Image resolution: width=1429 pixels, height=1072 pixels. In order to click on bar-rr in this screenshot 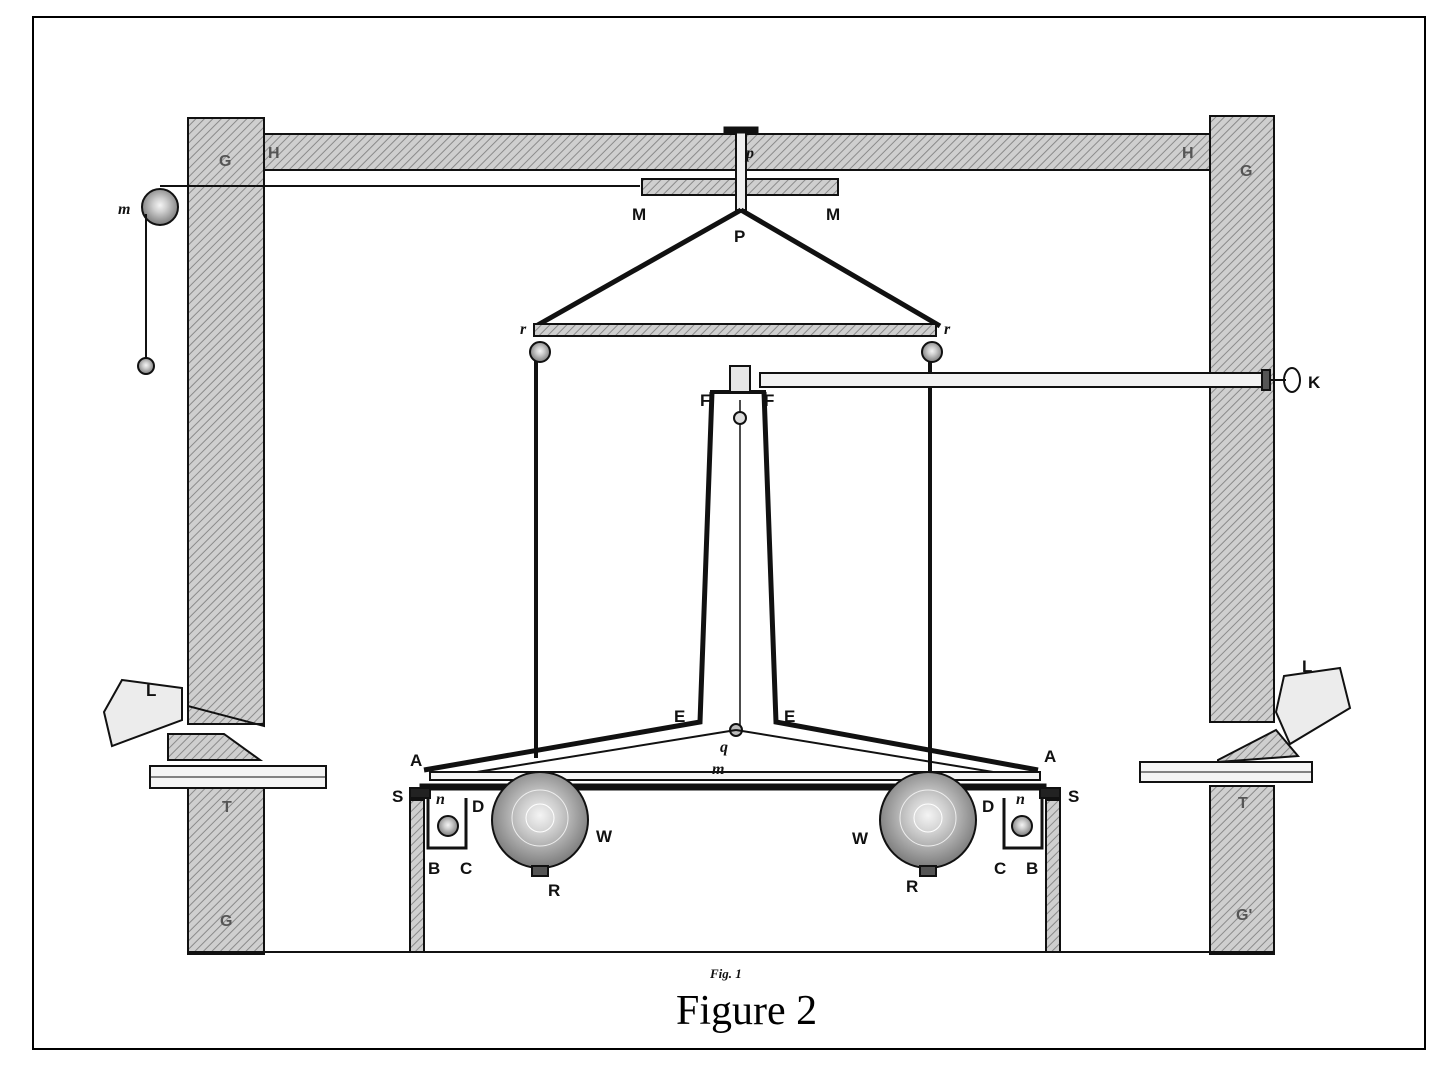, I will do `click(735, 330)`.